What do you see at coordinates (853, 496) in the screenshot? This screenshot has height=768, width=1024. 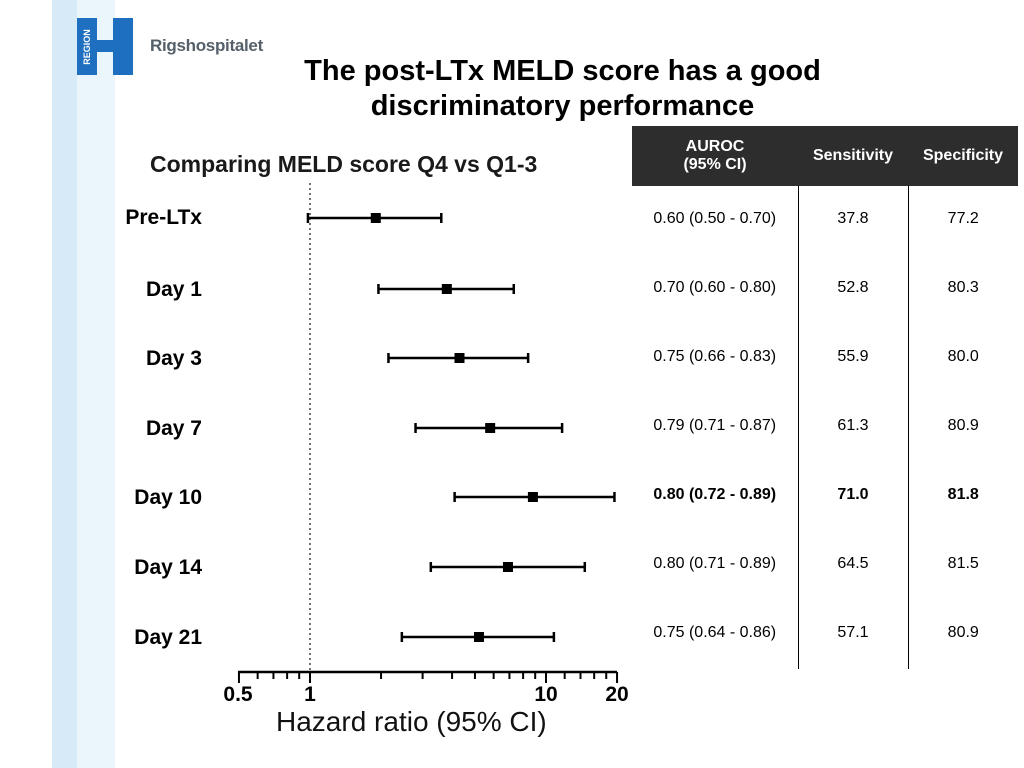 I see `sensitivity-cell: 71.0` at bounding box center [853, 496].